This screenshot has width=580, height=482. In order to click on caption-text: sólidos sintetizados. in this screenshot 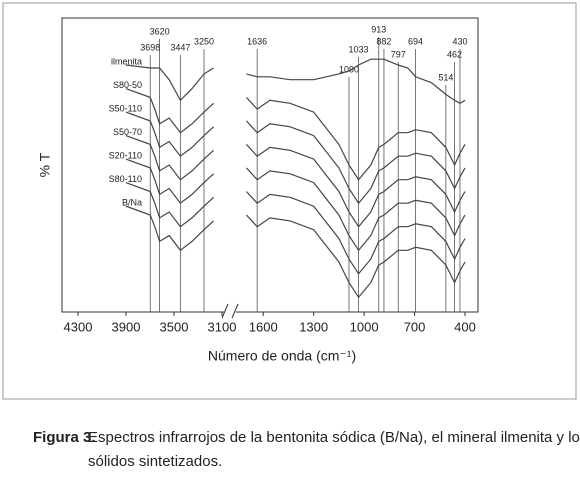, I will do `click(155, 461)`.